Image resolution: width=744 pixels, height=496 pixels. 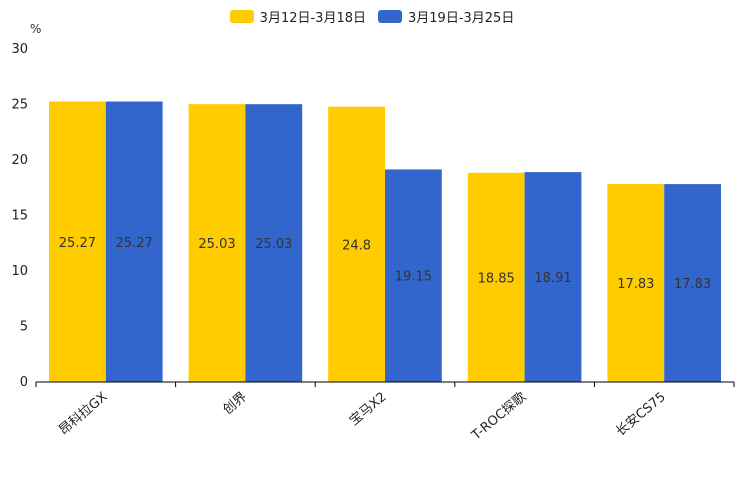 I want to click on data-label: 19.15, so click(x=413, y=277).